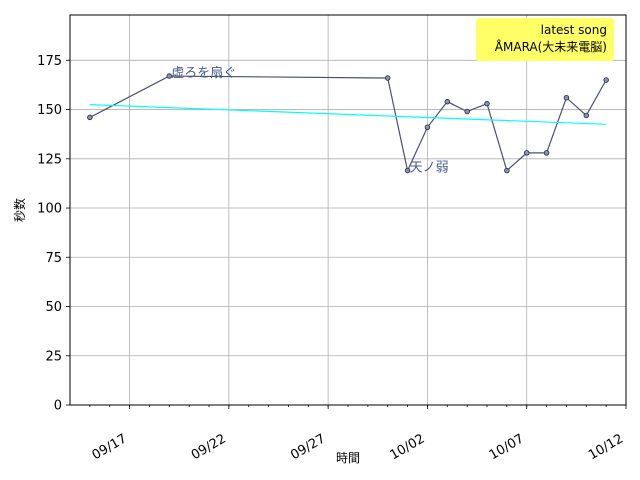 The width and height of the screenshot is (640, 480). I want to click on y-axis-label: 秒数, so click(19, 210).